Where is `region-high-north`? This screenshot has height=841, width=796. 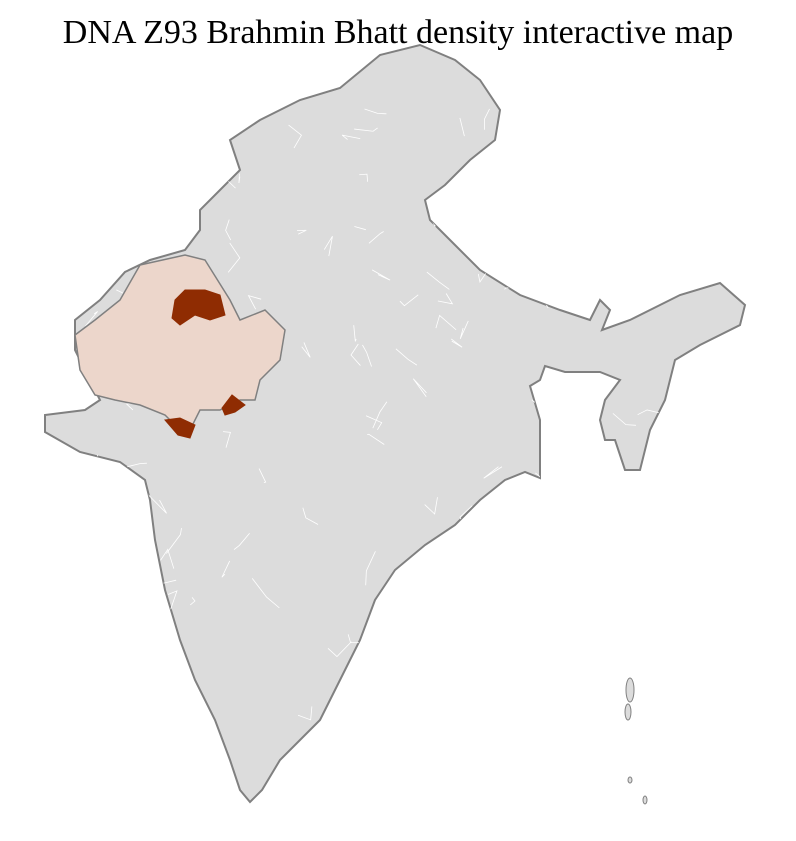 region-high-north is located at coordinates (198, 307).